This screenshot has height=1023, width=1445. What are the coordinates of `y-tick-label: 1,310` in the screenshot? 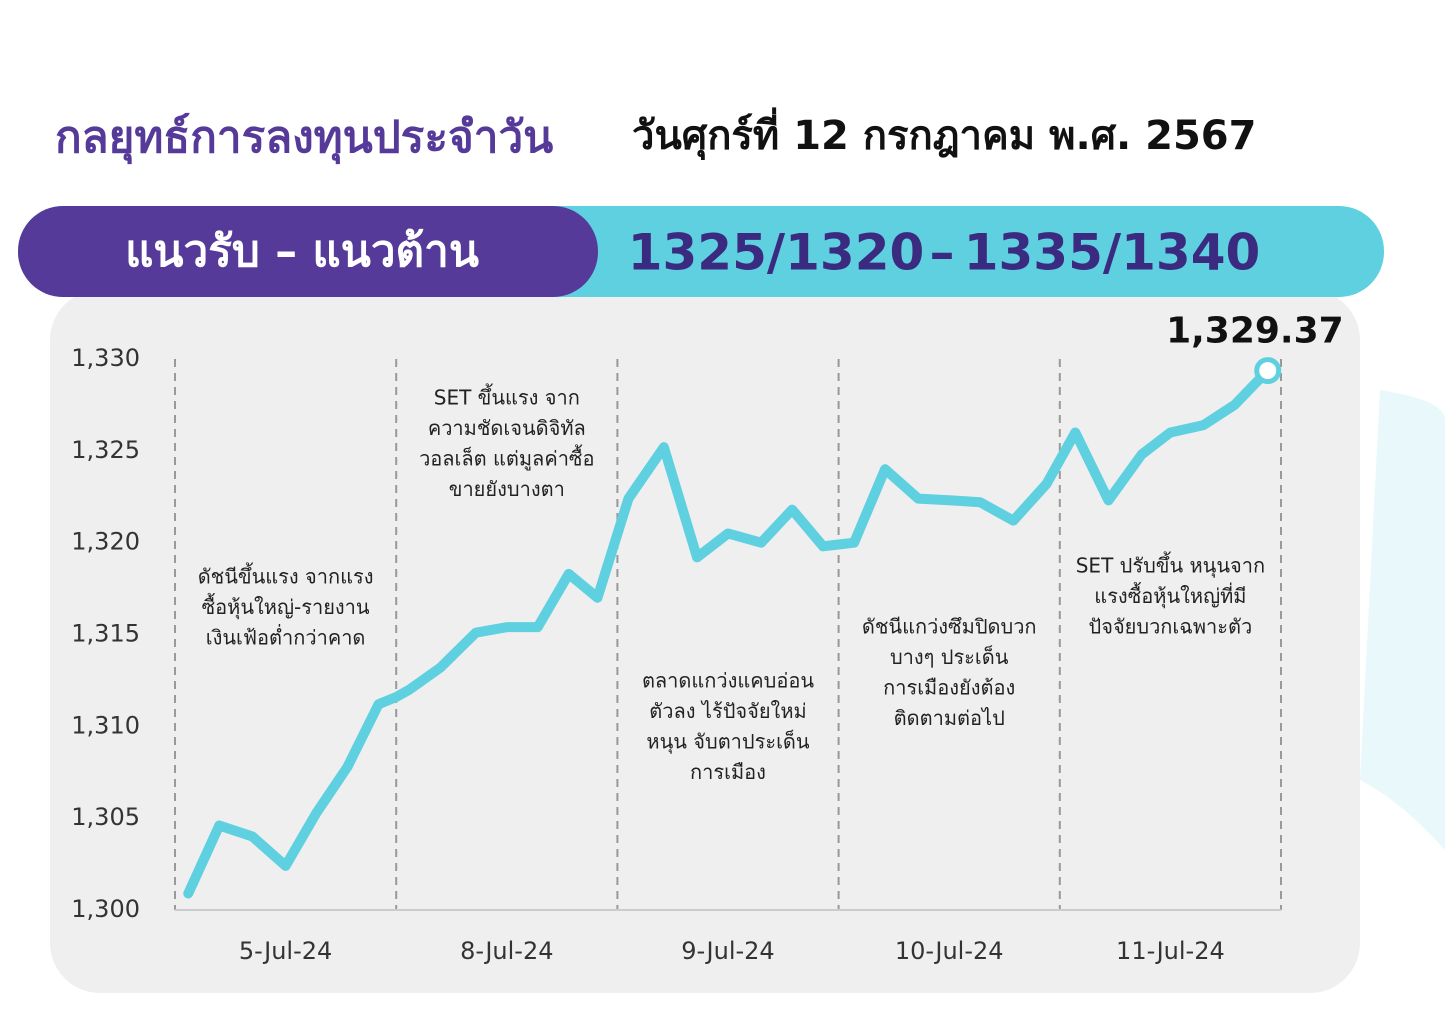 It's located at (105, 725).